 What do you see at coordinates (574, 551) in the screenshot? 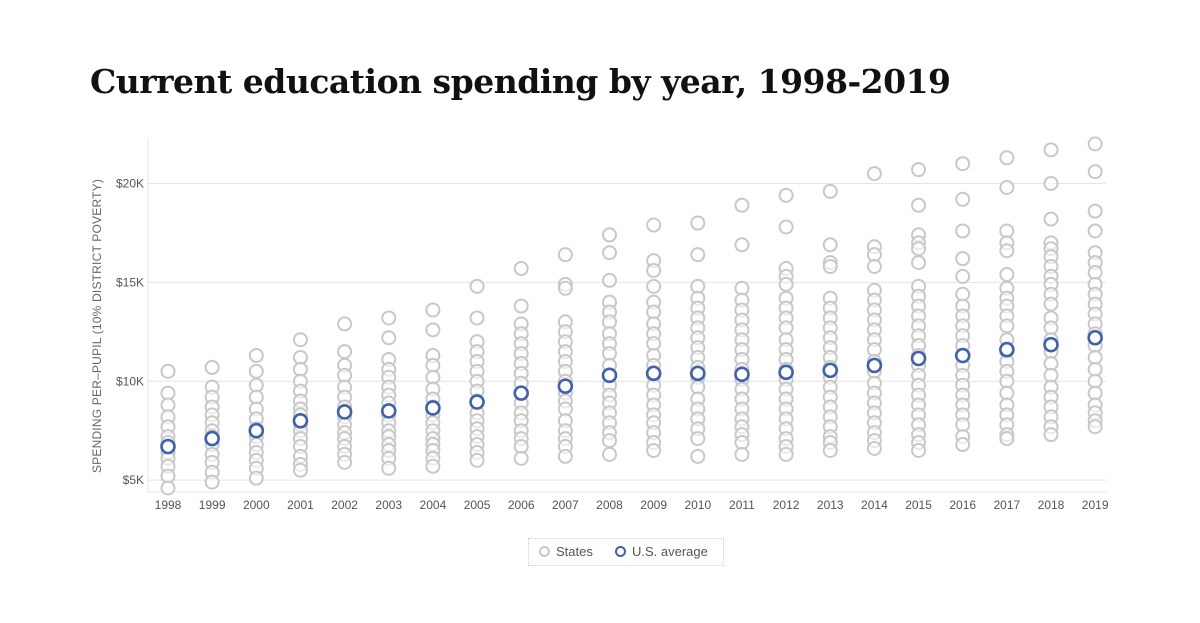
I see `legend-states-label: States` at bounding box center [574, 551].